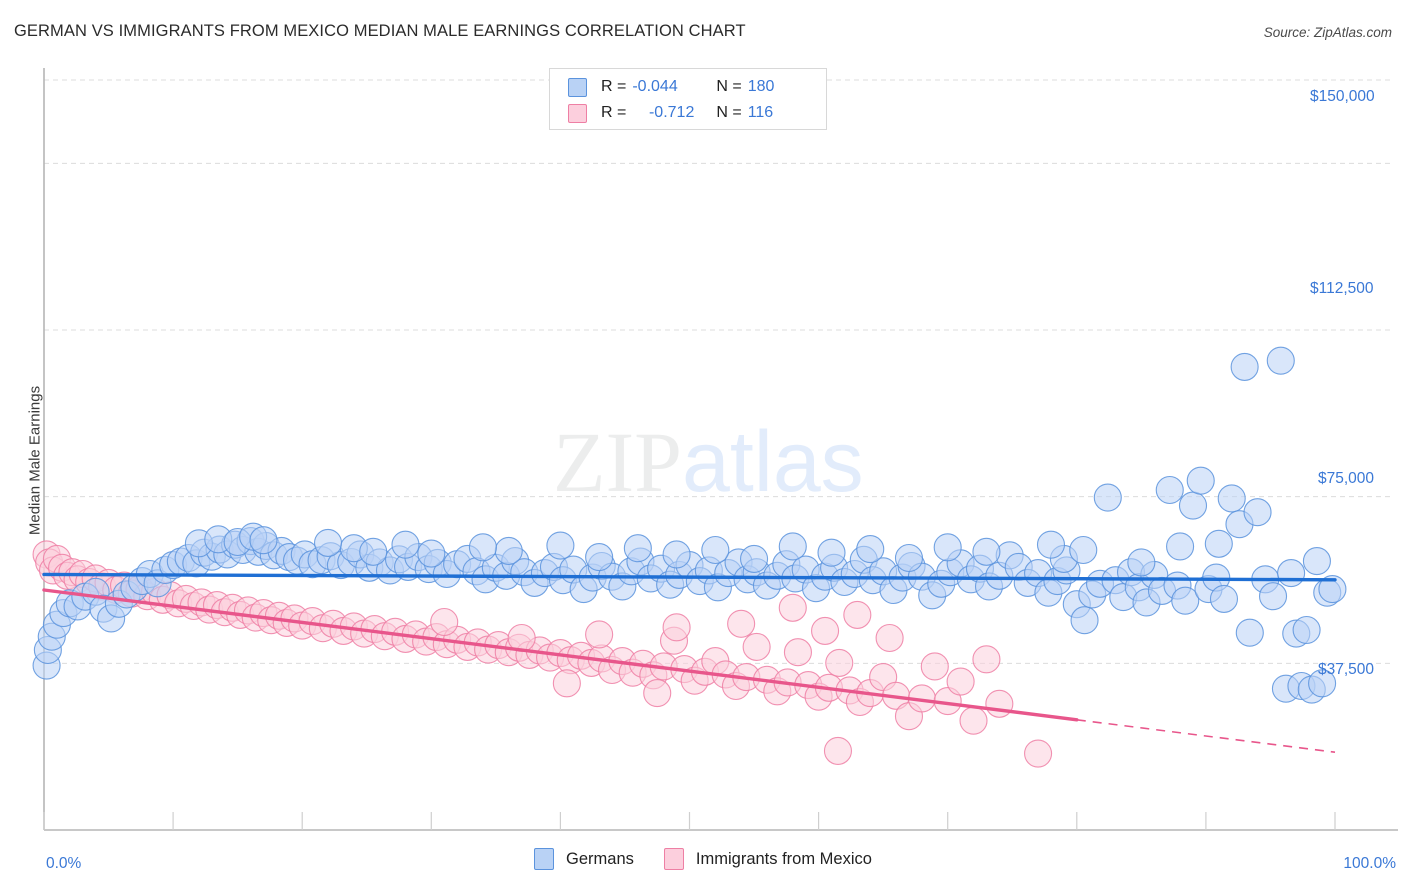 This screenshot has width=1406, height=892. What do you see at coordinates (544, 859) in the screenshot?
I see `legend-swatch-germans` at bounding box center [544, 859].